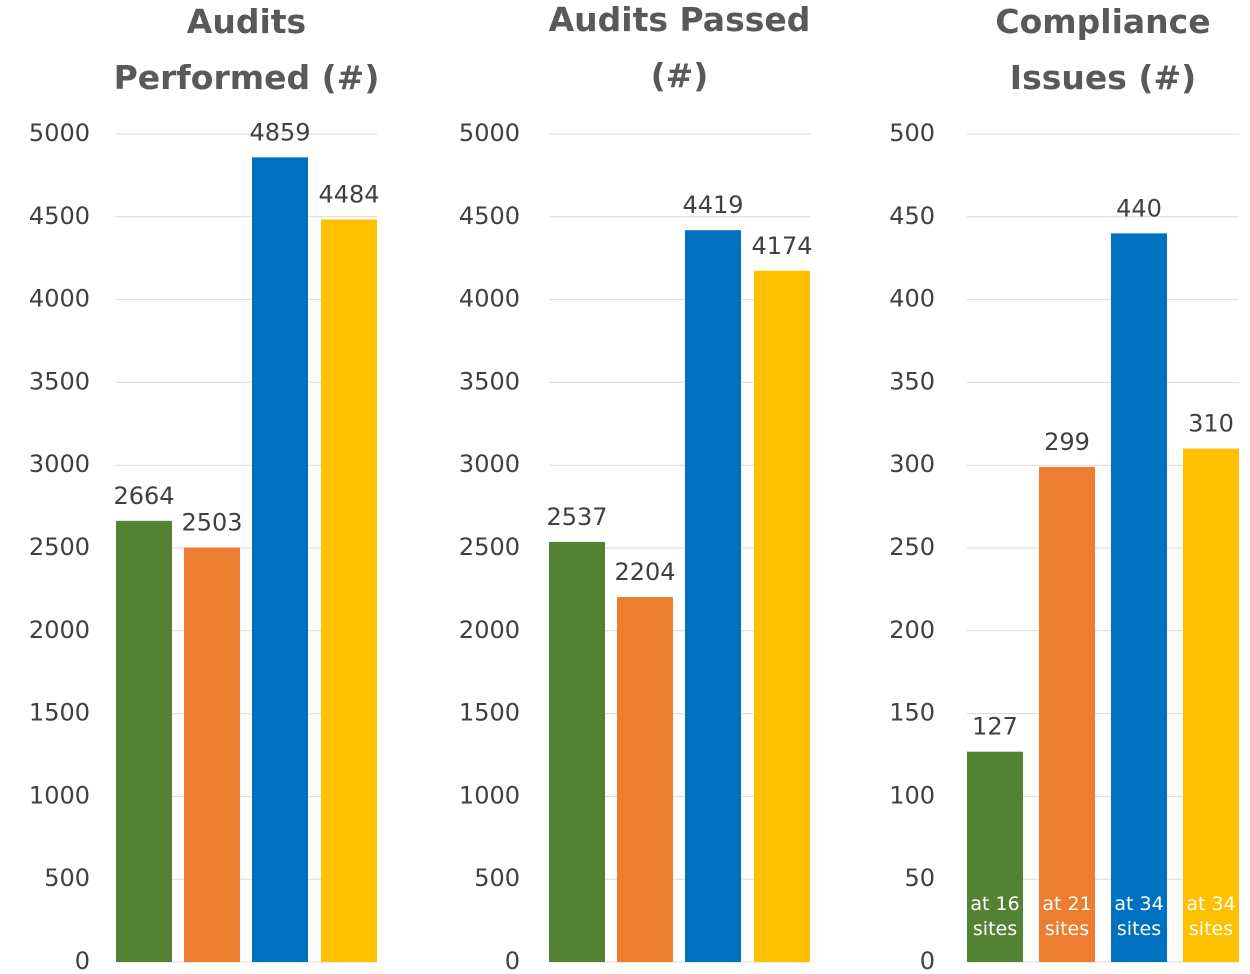 This screenshot has width=1250, height=974. What do you see at coordinates (912, 299) in the screenshot?
I see `y-tick-label: 400` at bounding box center [912, 299].